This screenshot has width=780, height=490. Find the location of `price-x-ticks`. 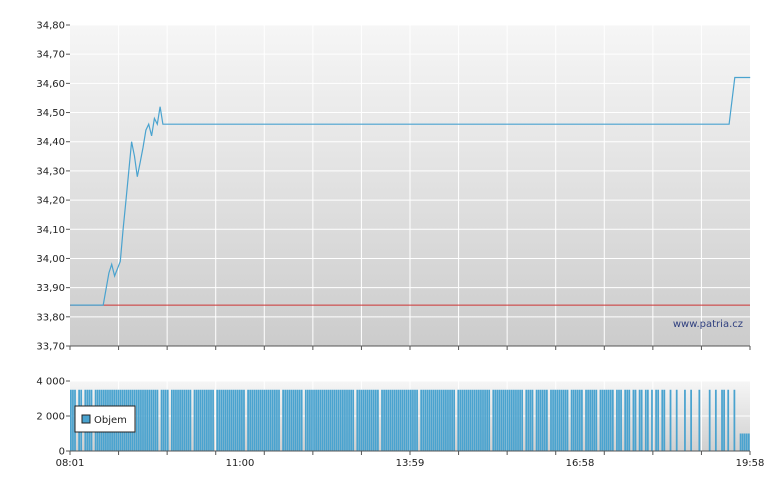

price-x-ticks is located at coordinates (410, 348).